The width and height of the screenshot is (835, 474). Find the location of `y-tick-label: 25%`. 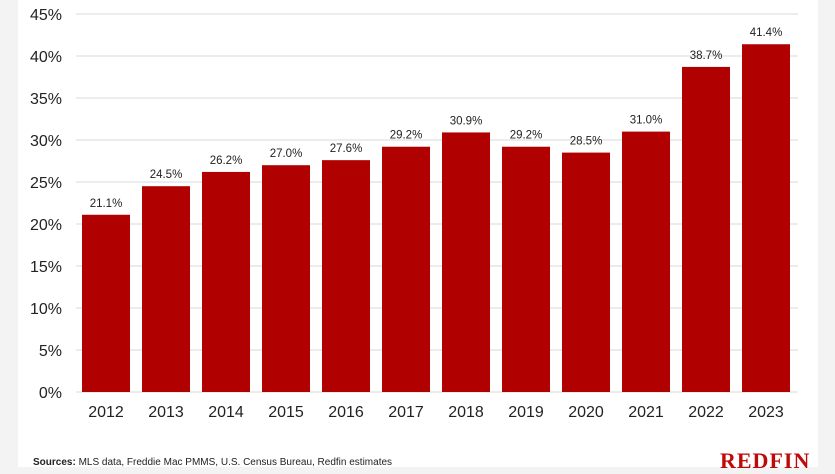

y-tick-label: 25% is located at coordinates (46, 183).